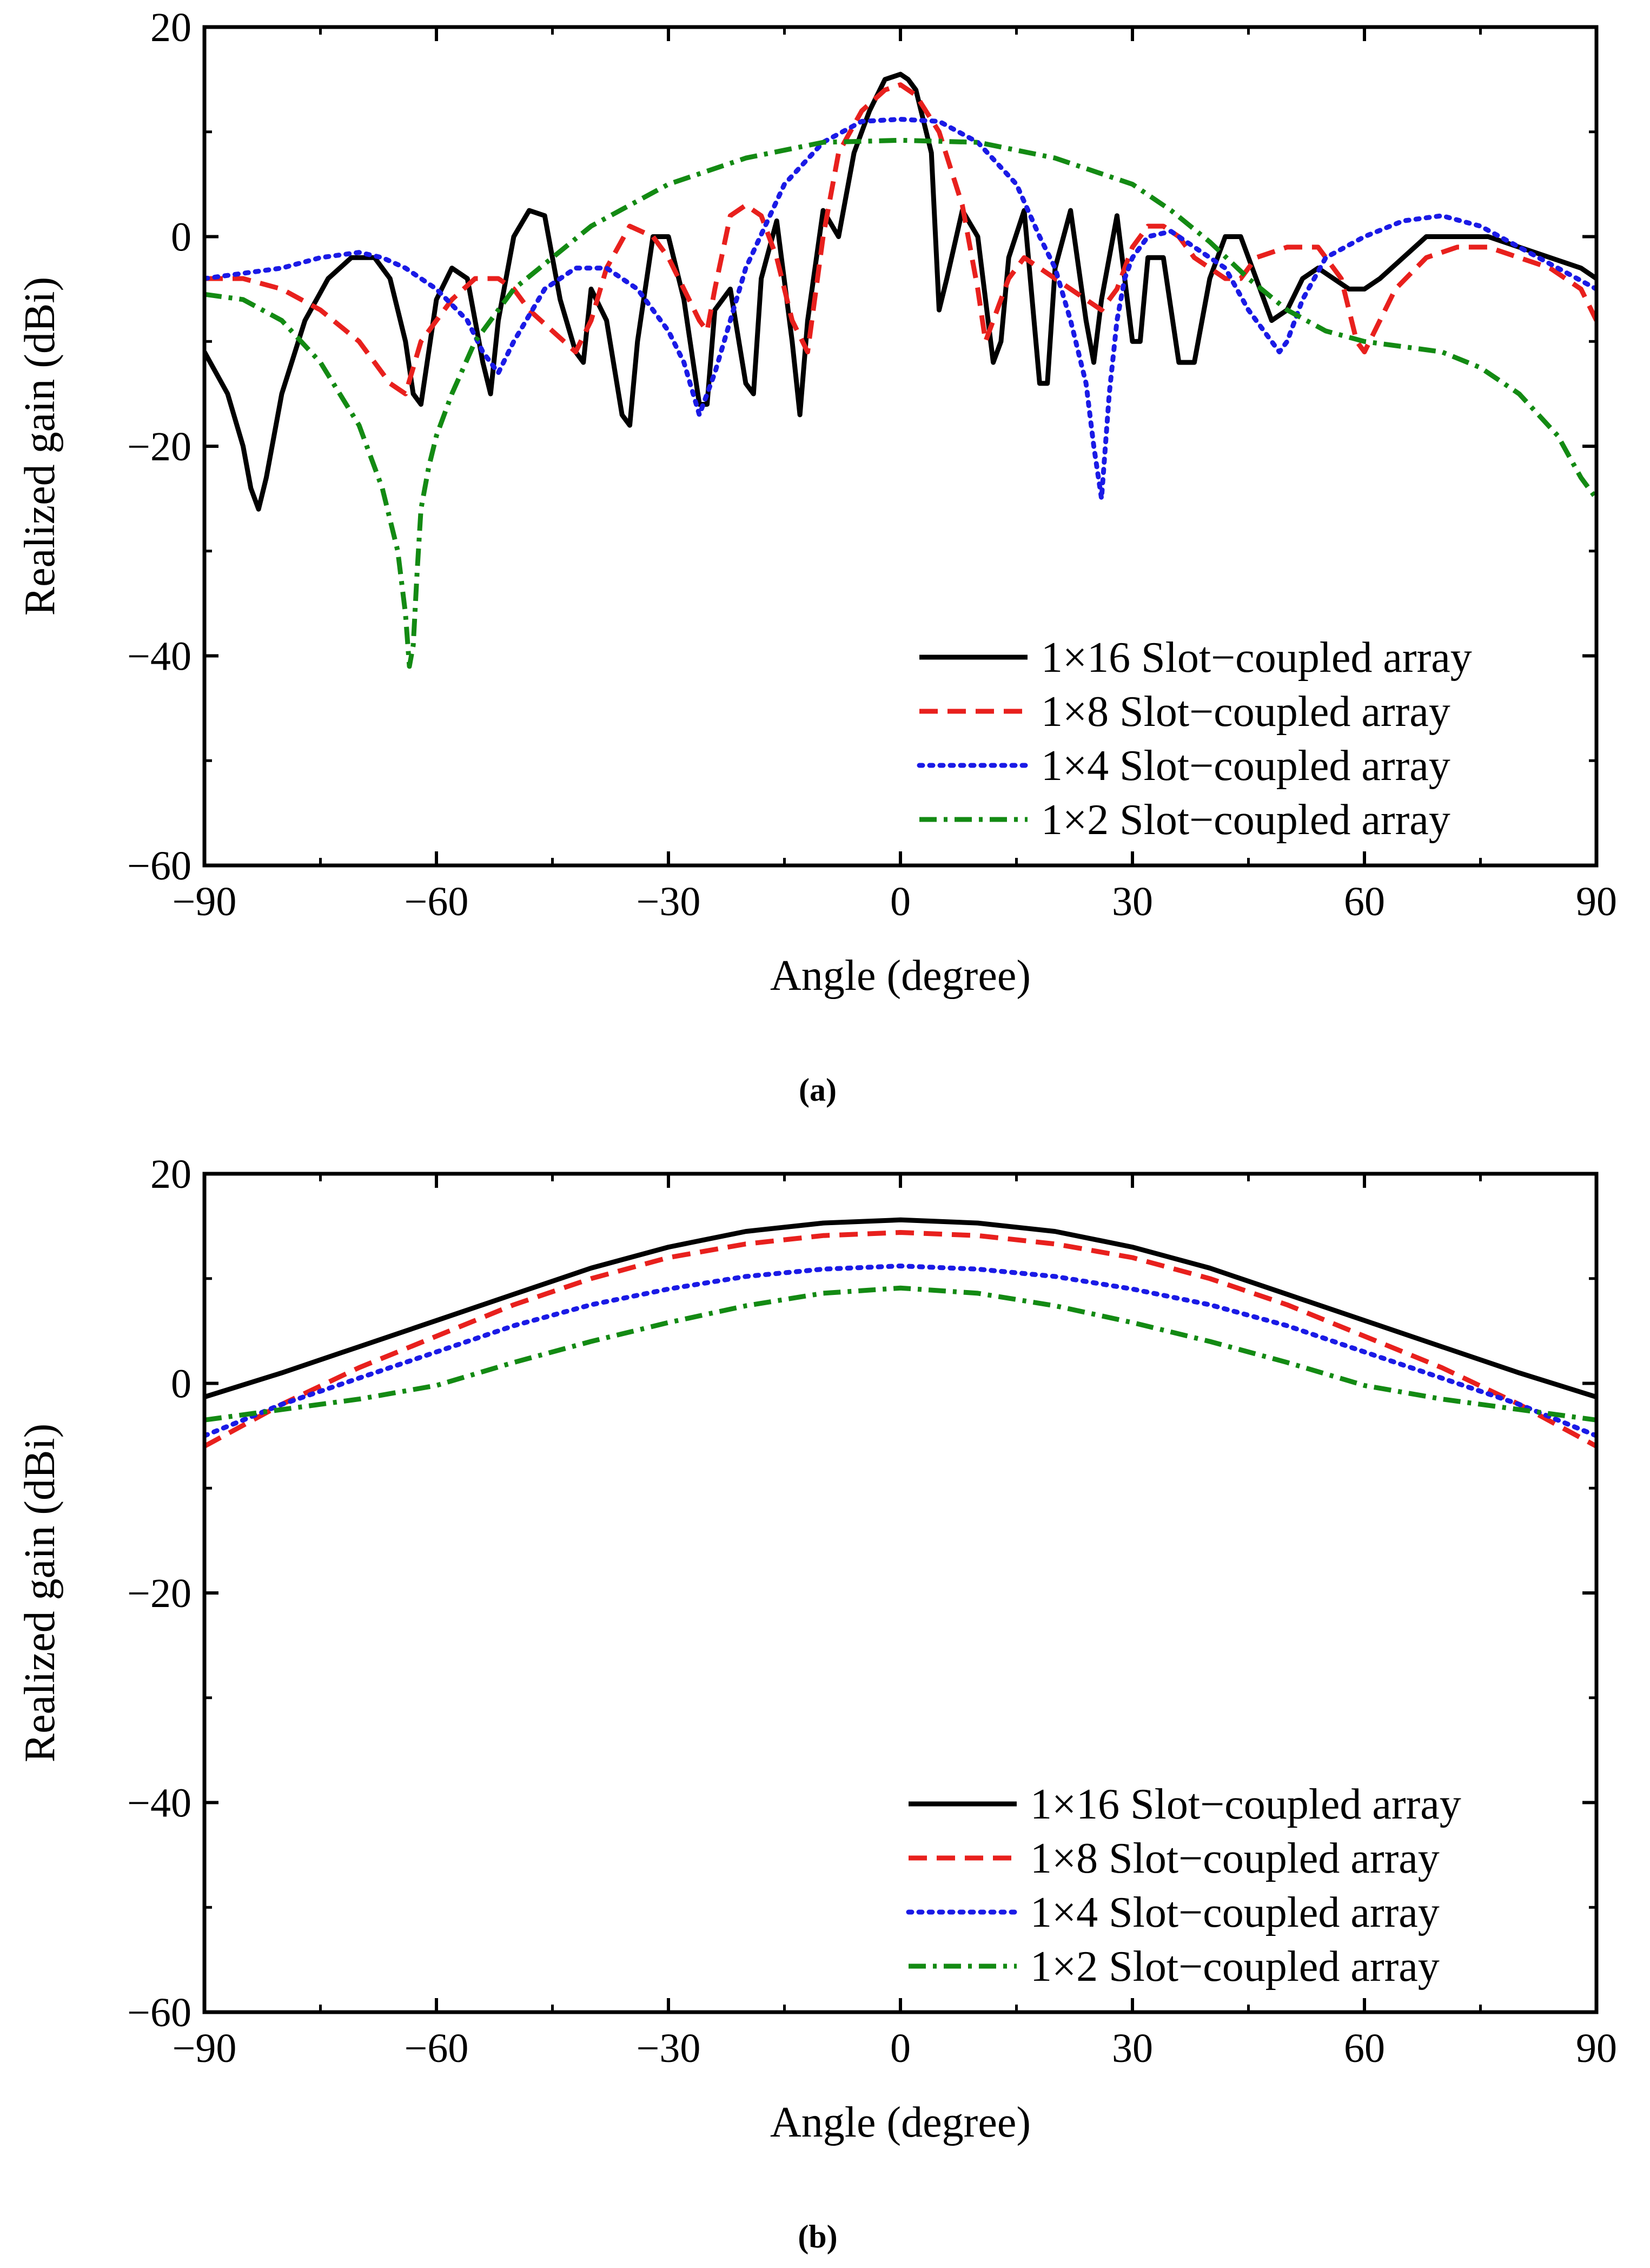  What do you see at coordinates (818, 2236) in the screenshot?
I see `panel-label: (b)` at bounding box center [818, 2236].